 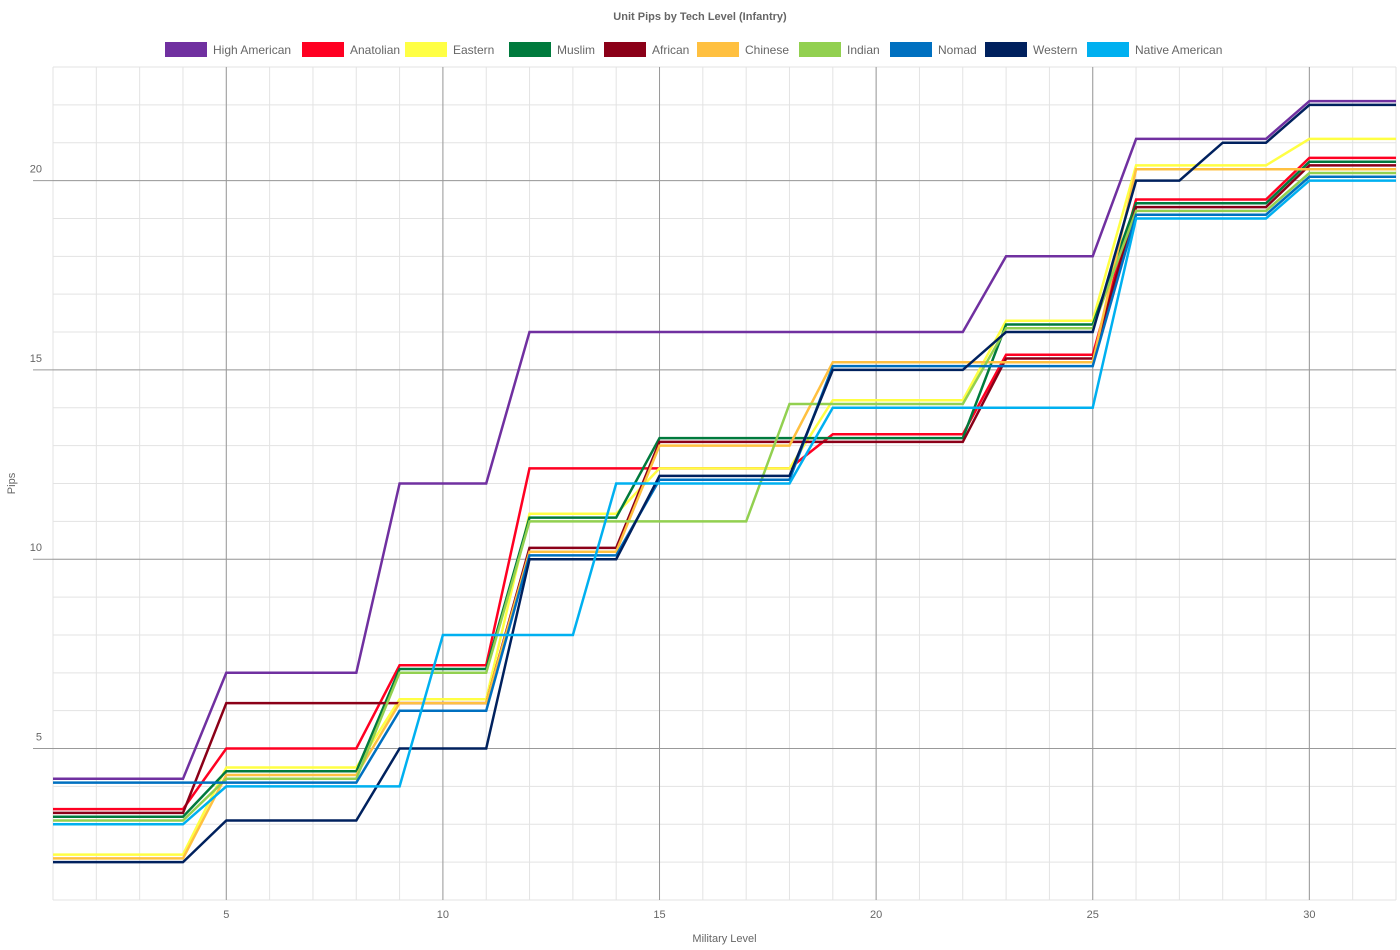 I want to click on x-tick-label: 30, so click(x=1309, y=915).